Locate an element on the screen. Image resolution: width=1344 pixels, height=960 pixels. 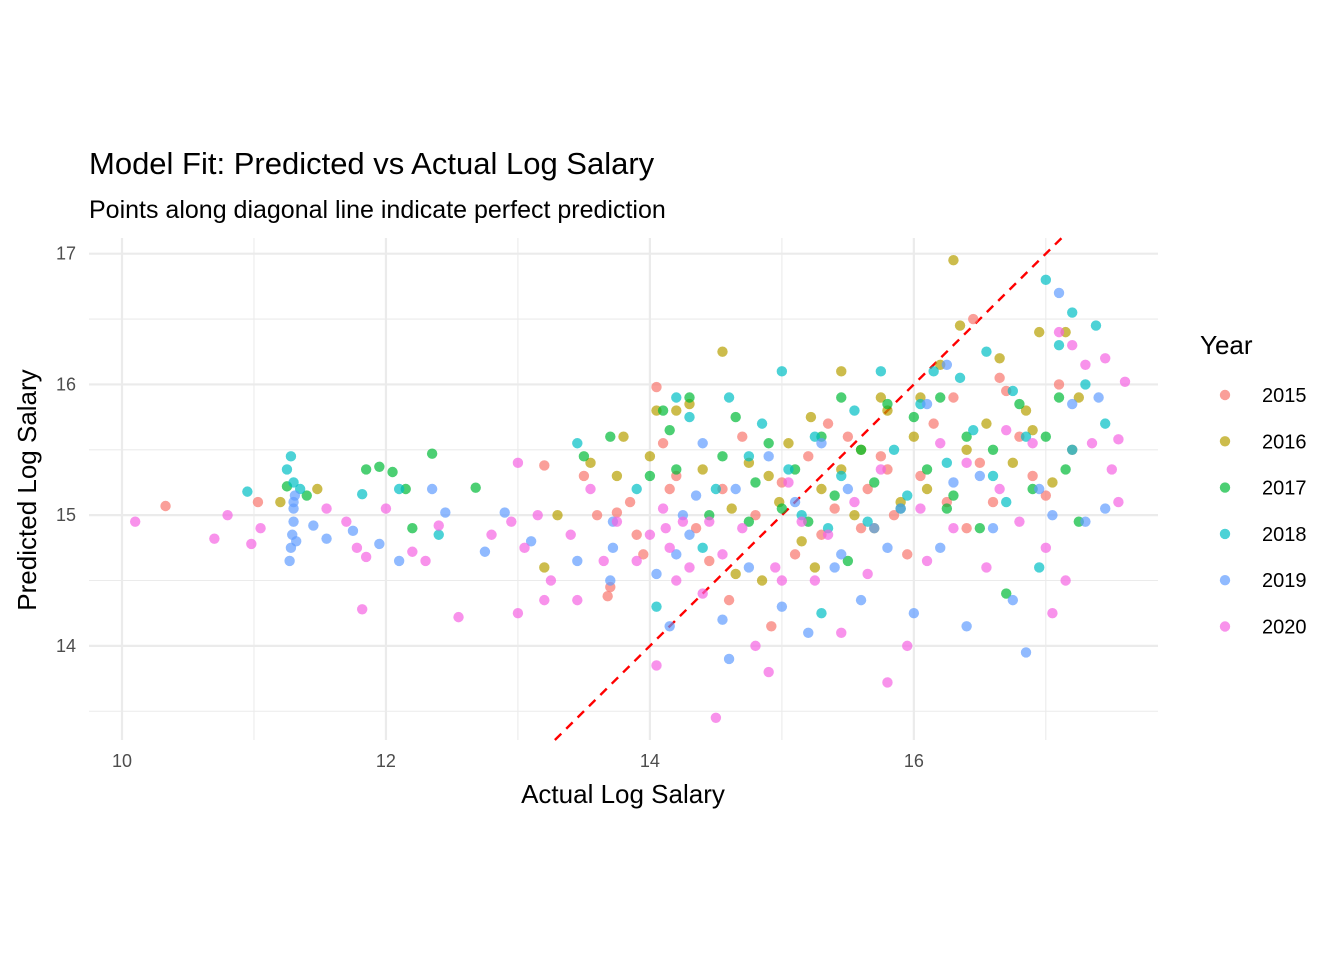
legend: Year 2015 2016 2017 2018 2019 2020 is located at coordinates (1253, 484).